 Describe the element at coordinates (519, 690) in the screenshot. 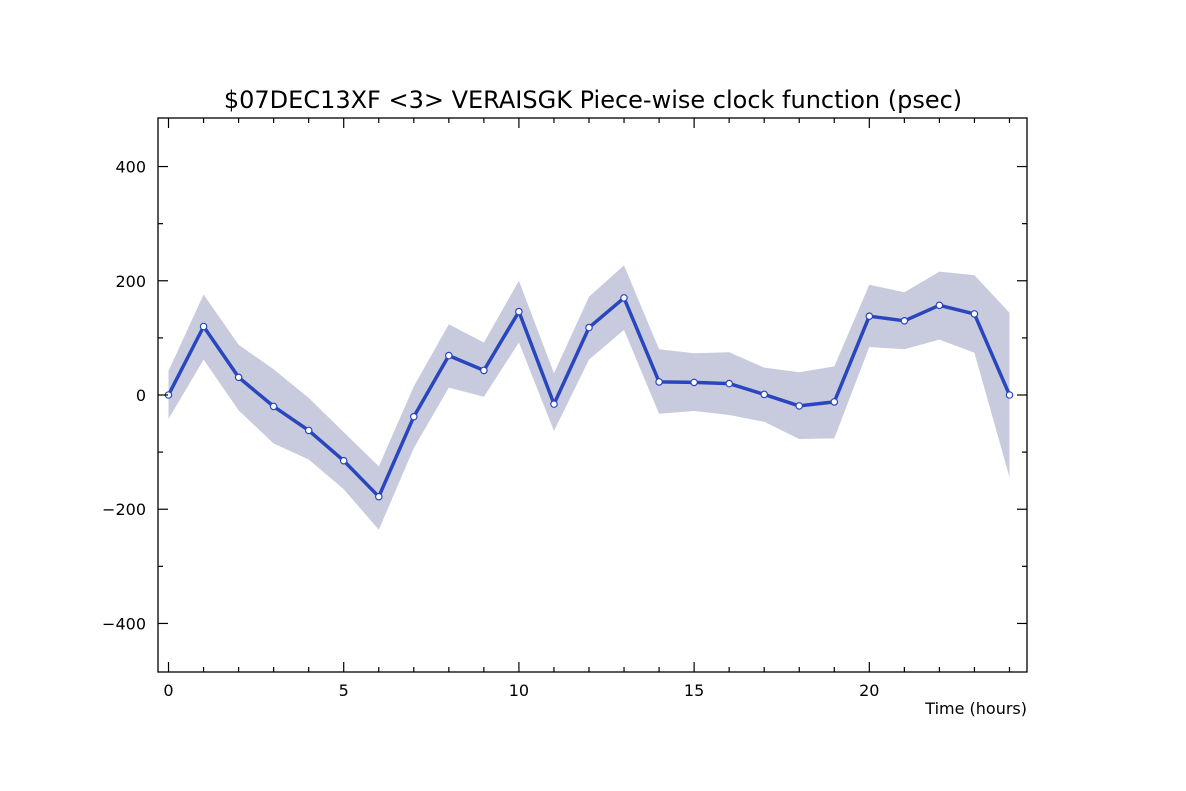

I see `x-tick-label: 10` at that location.